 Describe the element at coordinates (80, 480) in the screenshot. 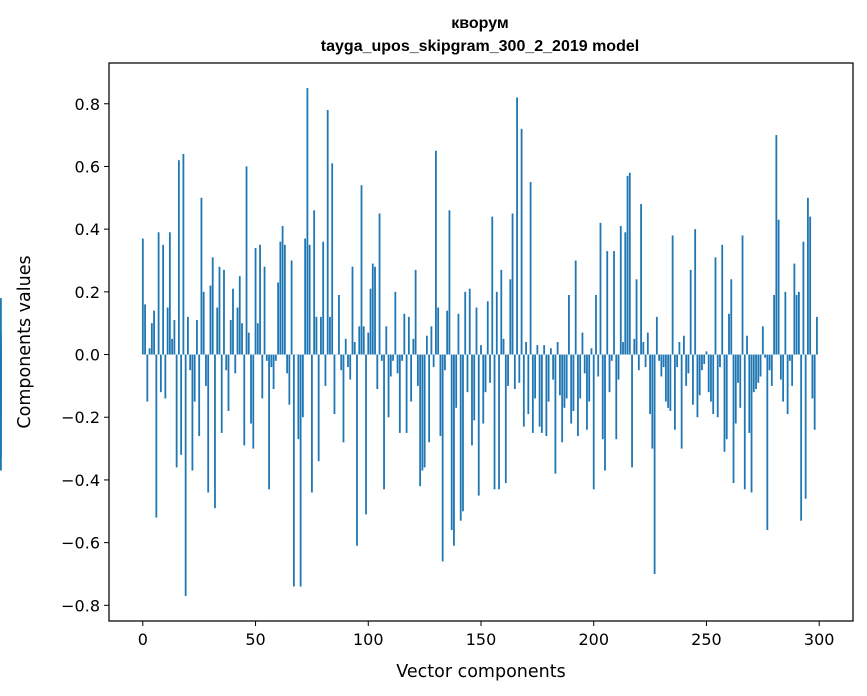

I see `y-tick-label: −0.4` at that location.